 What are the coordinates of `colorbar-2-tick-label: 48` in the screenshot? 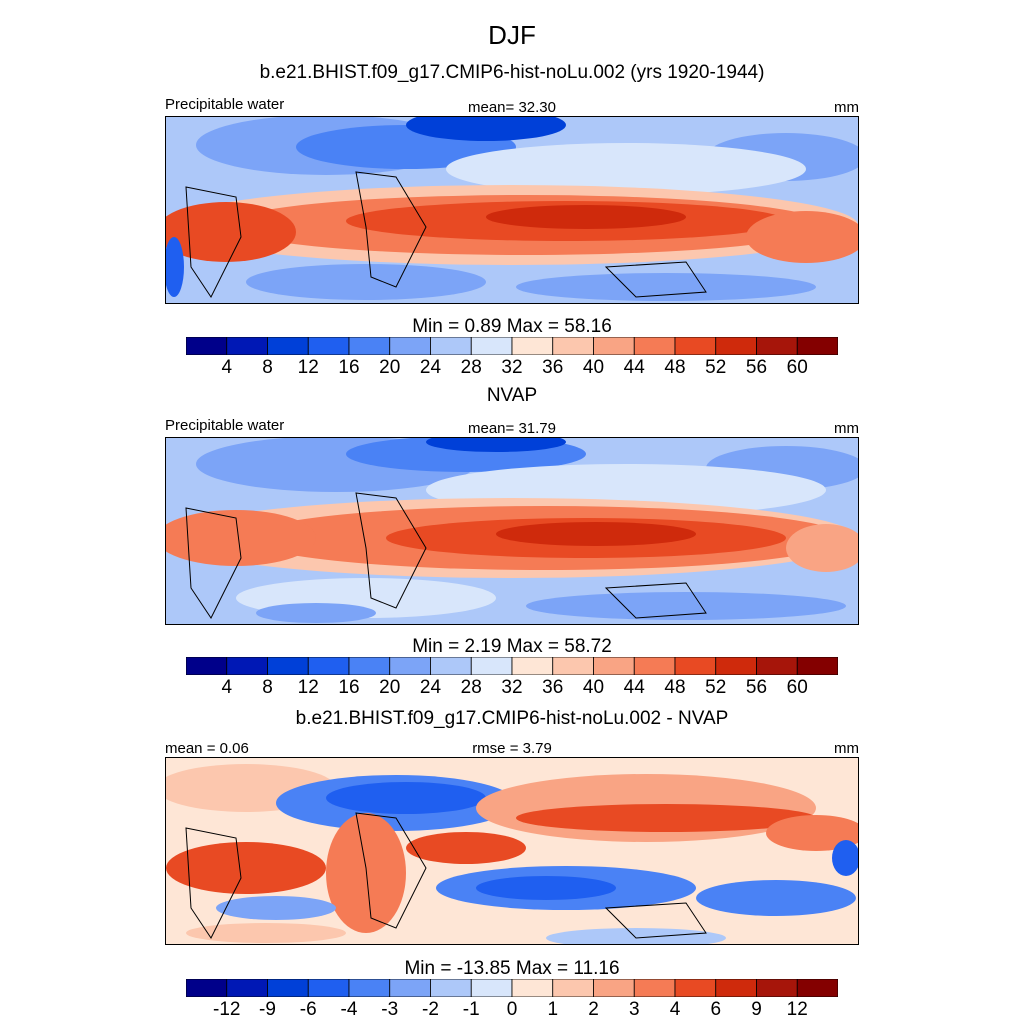 It's located at (675, 687).